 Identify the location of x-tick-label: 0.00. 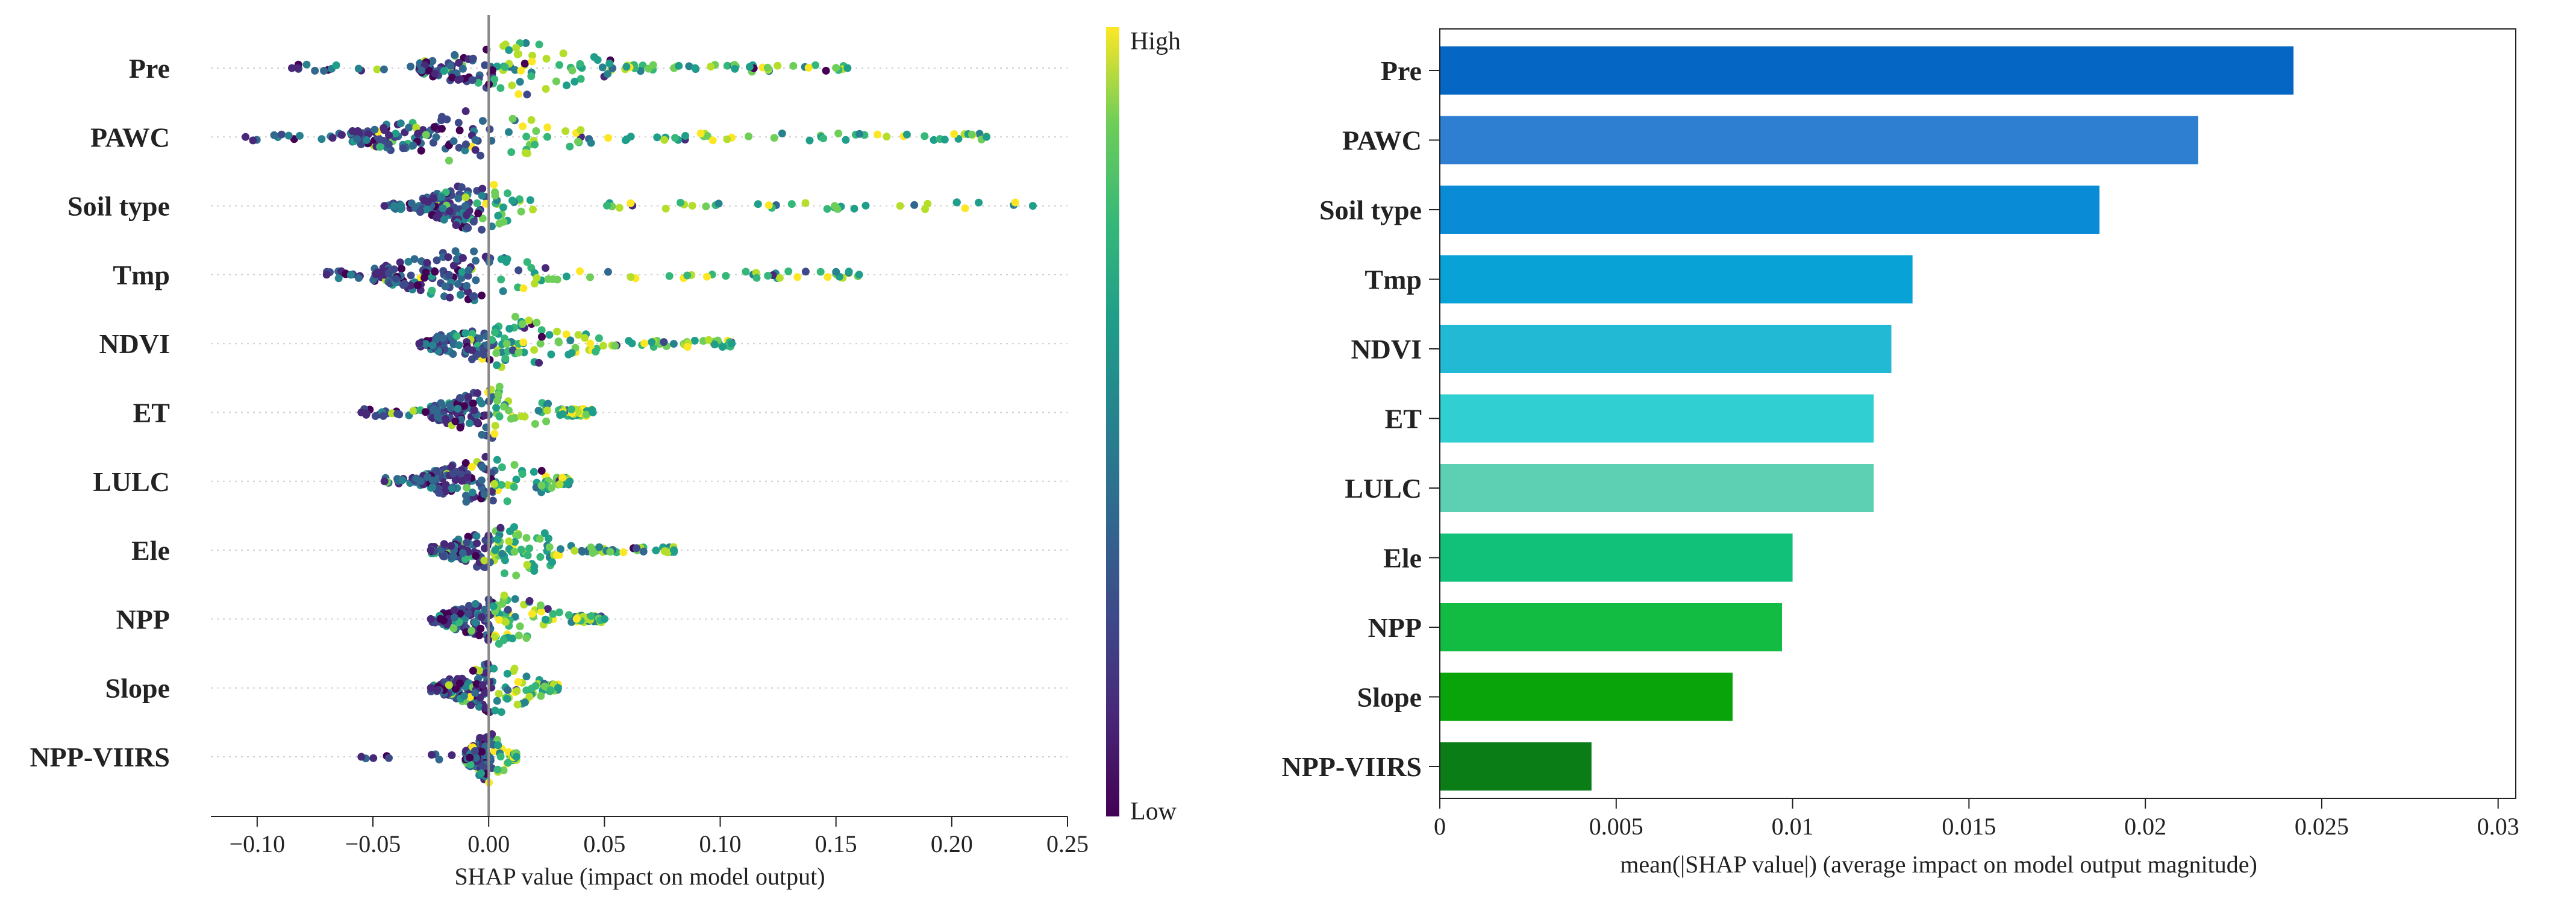
(489, 844).